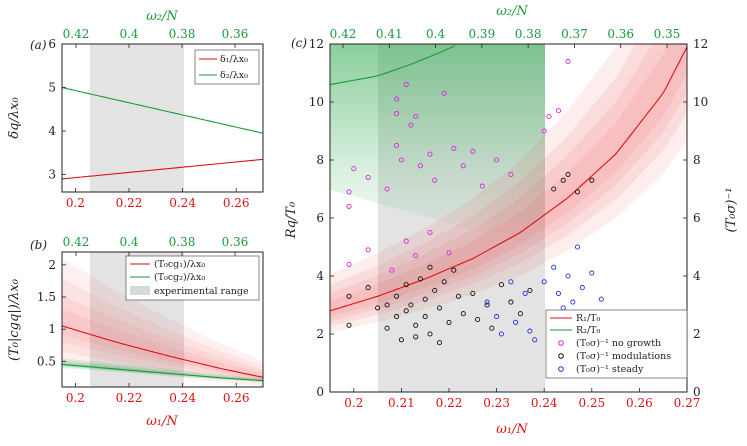 The image size is (747, 446). What do you see at coordinates (512, 11) in the screenshot?
I see `top-axis-label-c: ω₂/N` at bounding box center [512, 11].